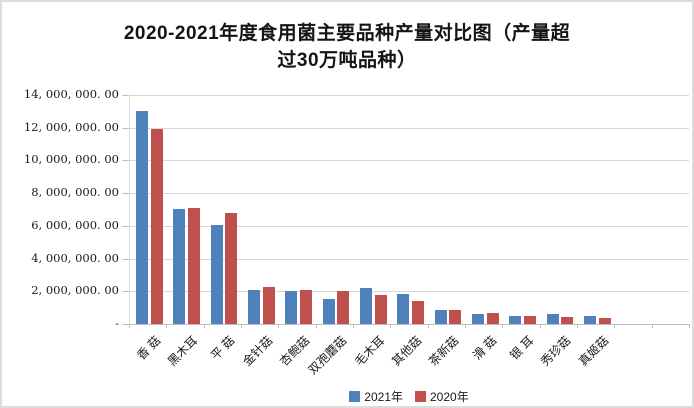  I want to click on chart-title: 2020-2021年度食用菌主要品种产量对比图（产量超 过30万吨品种）, so click(347, 47).